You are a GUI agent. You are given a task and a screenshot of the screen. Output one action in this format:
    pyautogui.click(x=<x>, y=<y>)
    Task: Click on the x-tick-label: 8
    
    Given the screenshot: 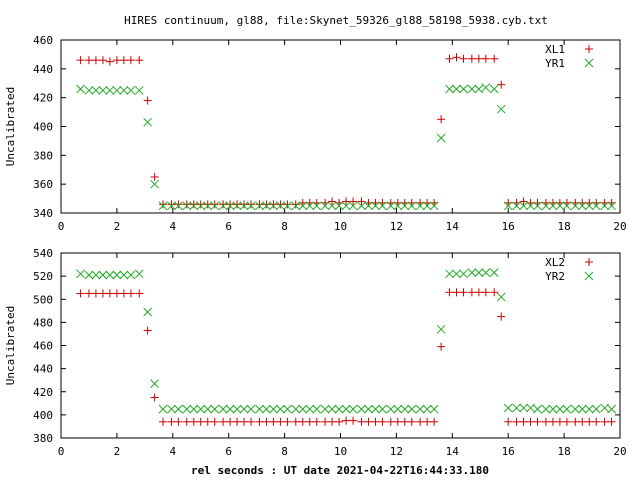 What is the action you would take?
    pyautogui.click(x=284, y=451)
    